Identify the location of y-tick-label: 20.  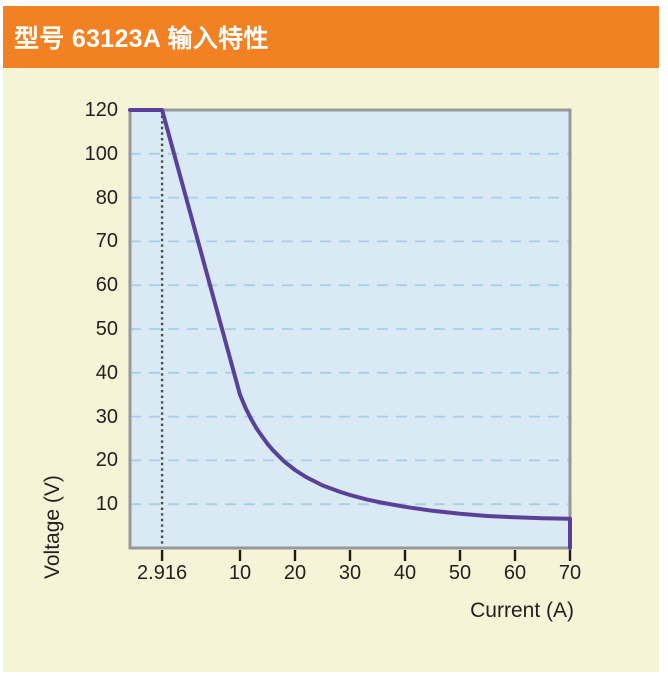
(106, 460).